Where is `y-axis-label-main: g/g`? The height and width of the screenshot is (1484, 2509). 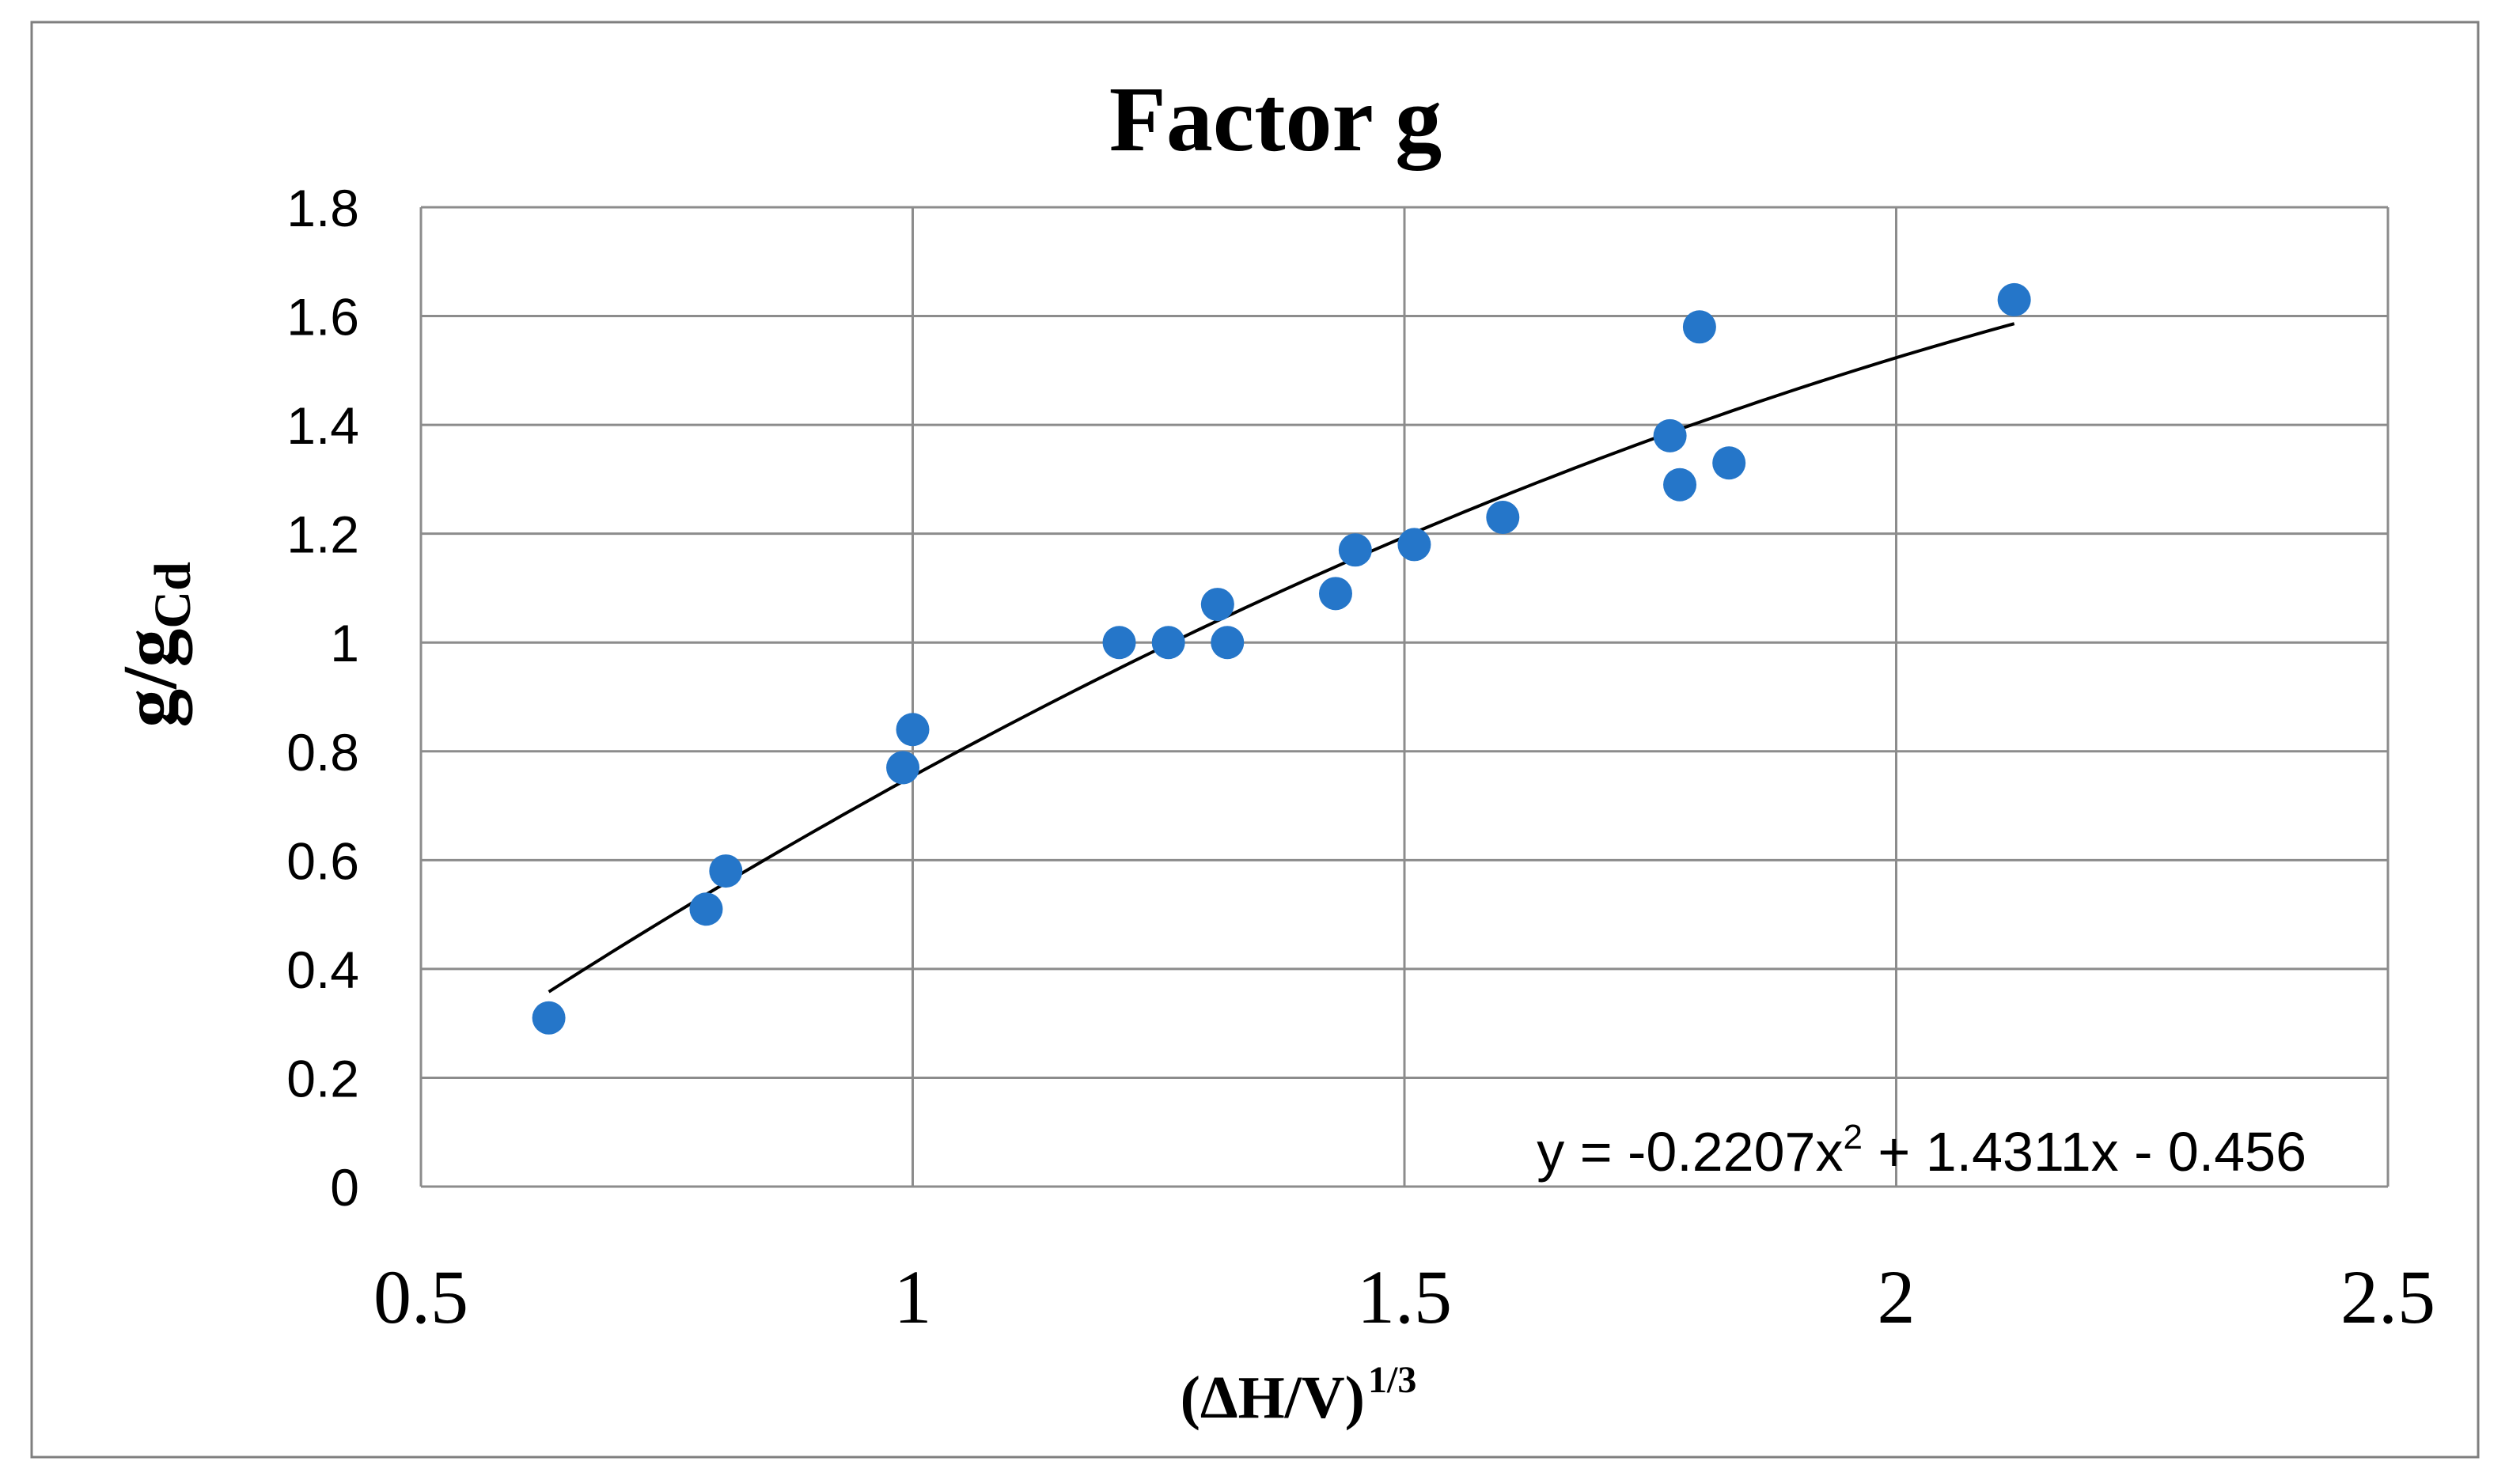
y-axis-label-main: g/g is located at coordinates (150, 678).